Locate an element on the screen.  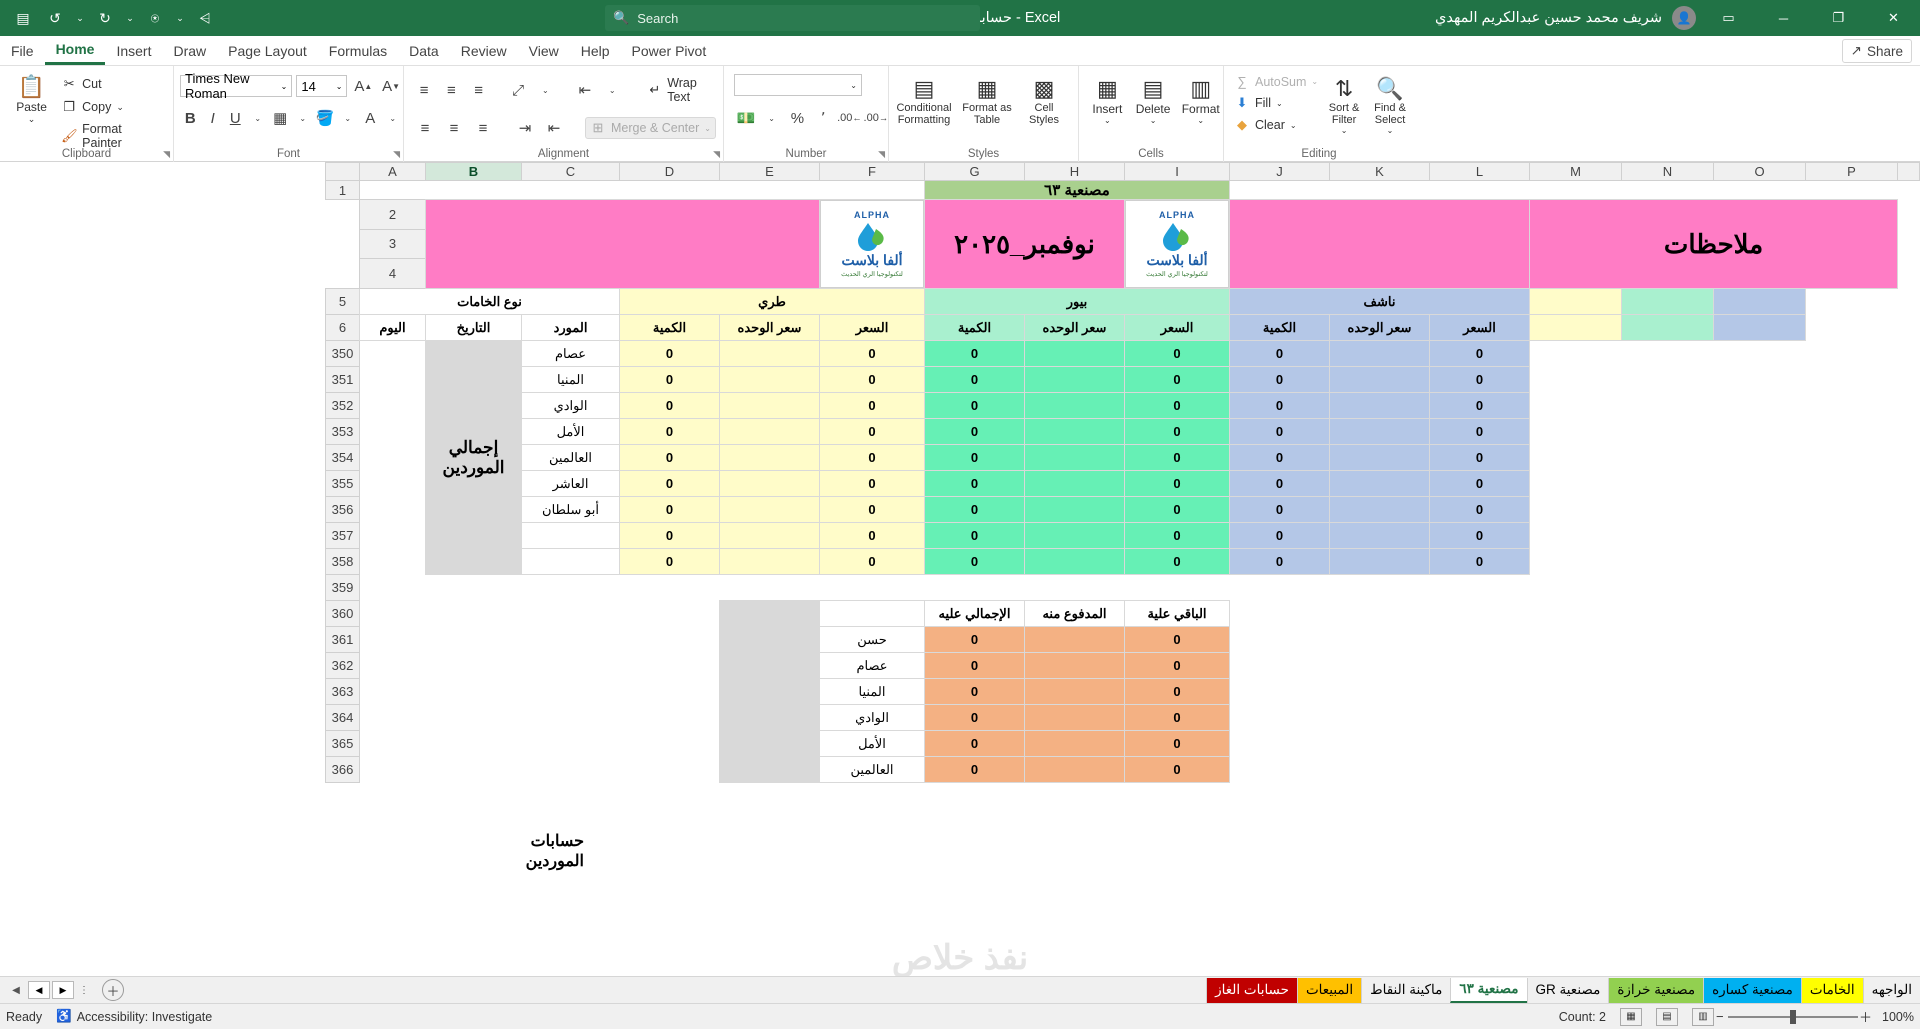
restore-button: ❐ is located at coordinates (1838, 17).